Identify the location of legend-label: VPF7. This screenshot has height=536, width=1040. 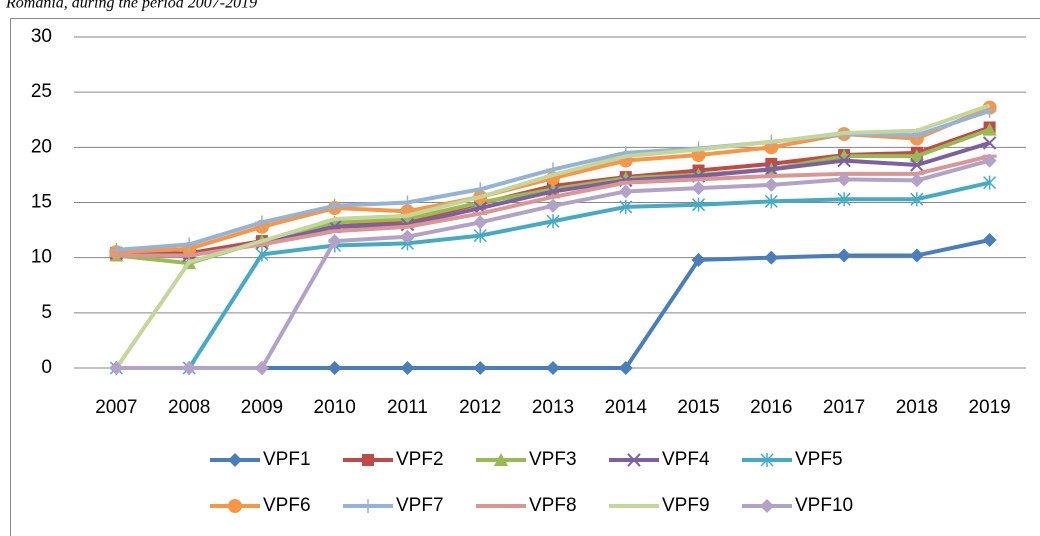
(420, 505).